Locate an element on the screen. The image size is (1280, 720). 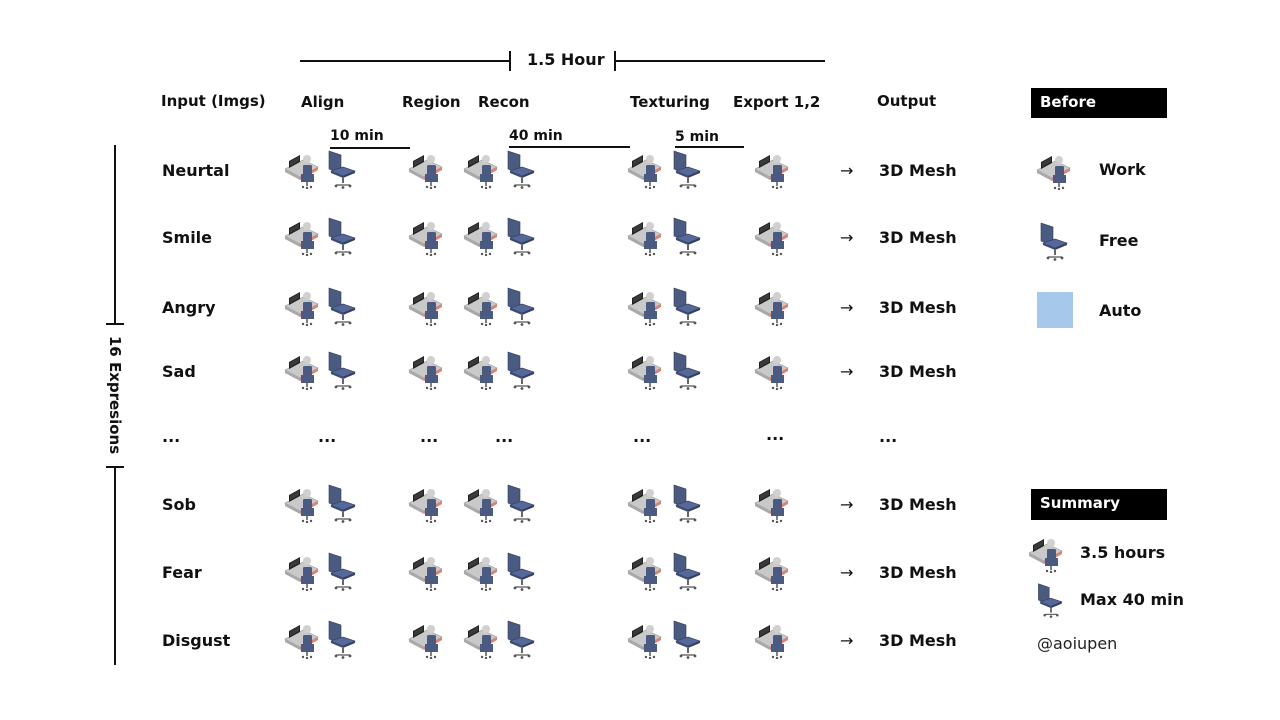
summary-work-icon is located at coordinates (1047, 553).